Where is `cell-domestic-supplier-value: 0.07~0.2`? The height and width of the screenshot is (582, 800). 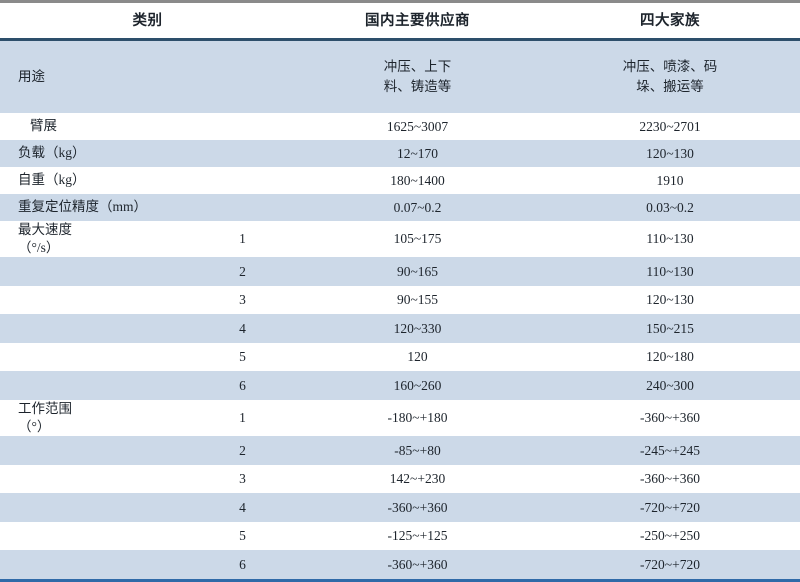
cell-domestic-supplier-value: 0.07~0.2 is located at coordinates (417, 207).